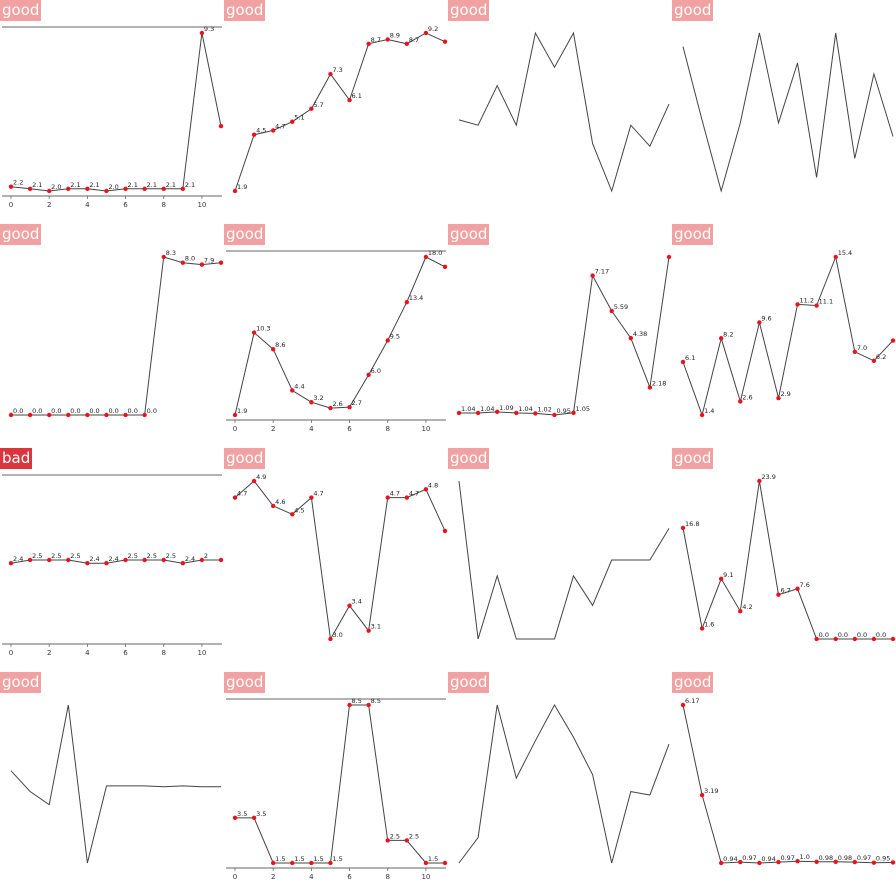 The height and width of the screenshot is (896, 896). Describe the element at coordinates (425, 877) in the screenshot. I see `x-tick-label: 10` at that location.